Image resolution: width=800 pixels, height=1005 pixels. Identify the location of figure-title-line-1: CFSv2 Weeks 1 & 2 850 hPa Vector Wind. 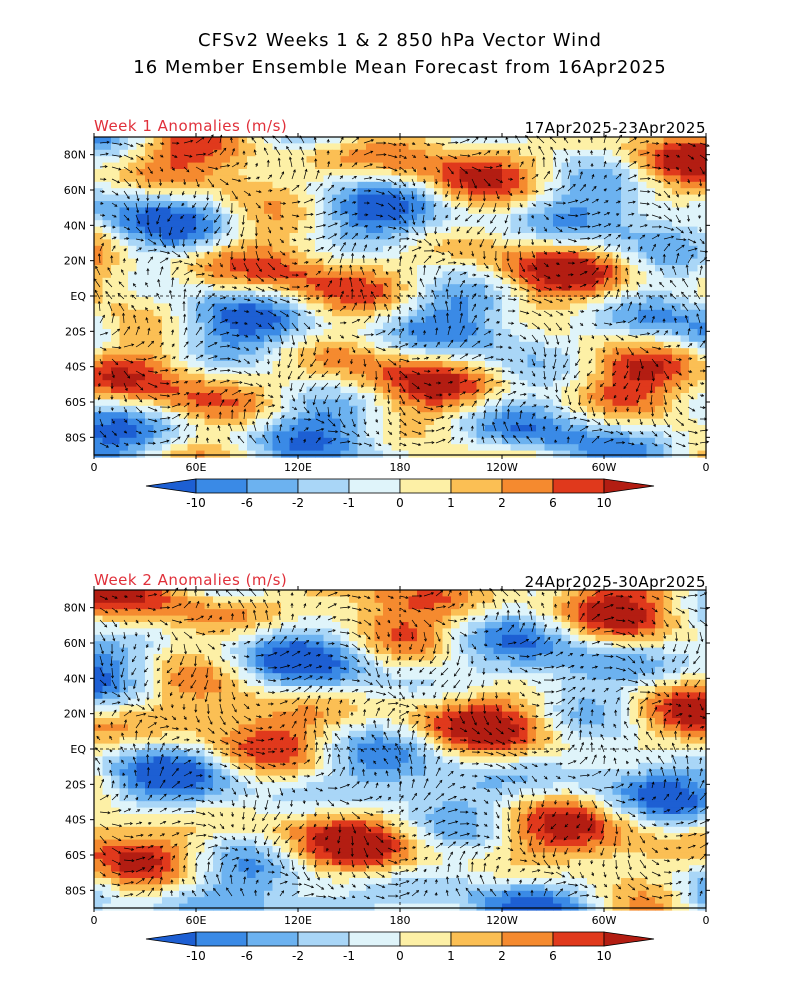
(400, 40).